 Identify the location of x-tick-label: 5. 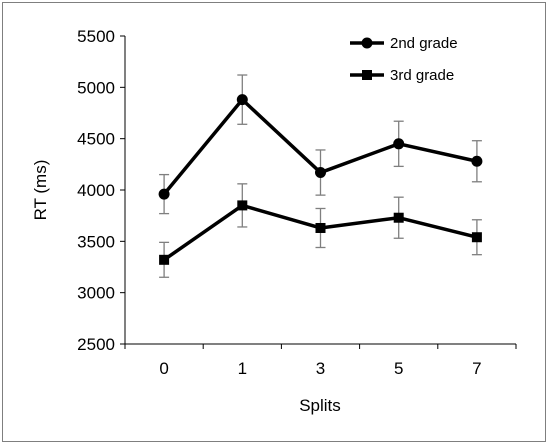
(398, 368).